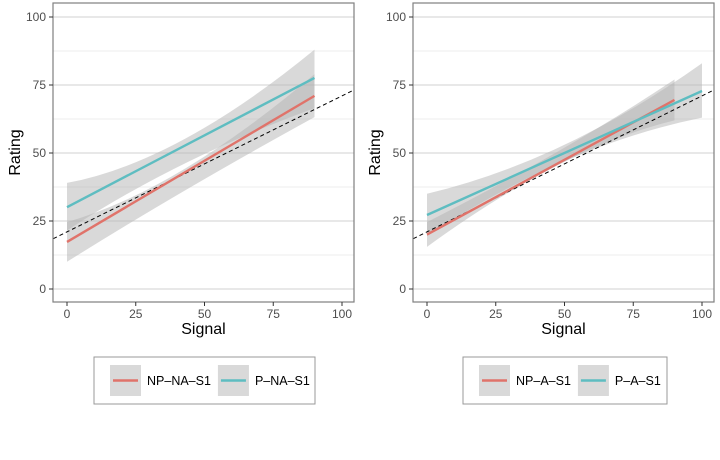 This screenshot has height=460, width=720. I want to click on legend: NP–A–S1 P–A–S1, so click(565, 380).